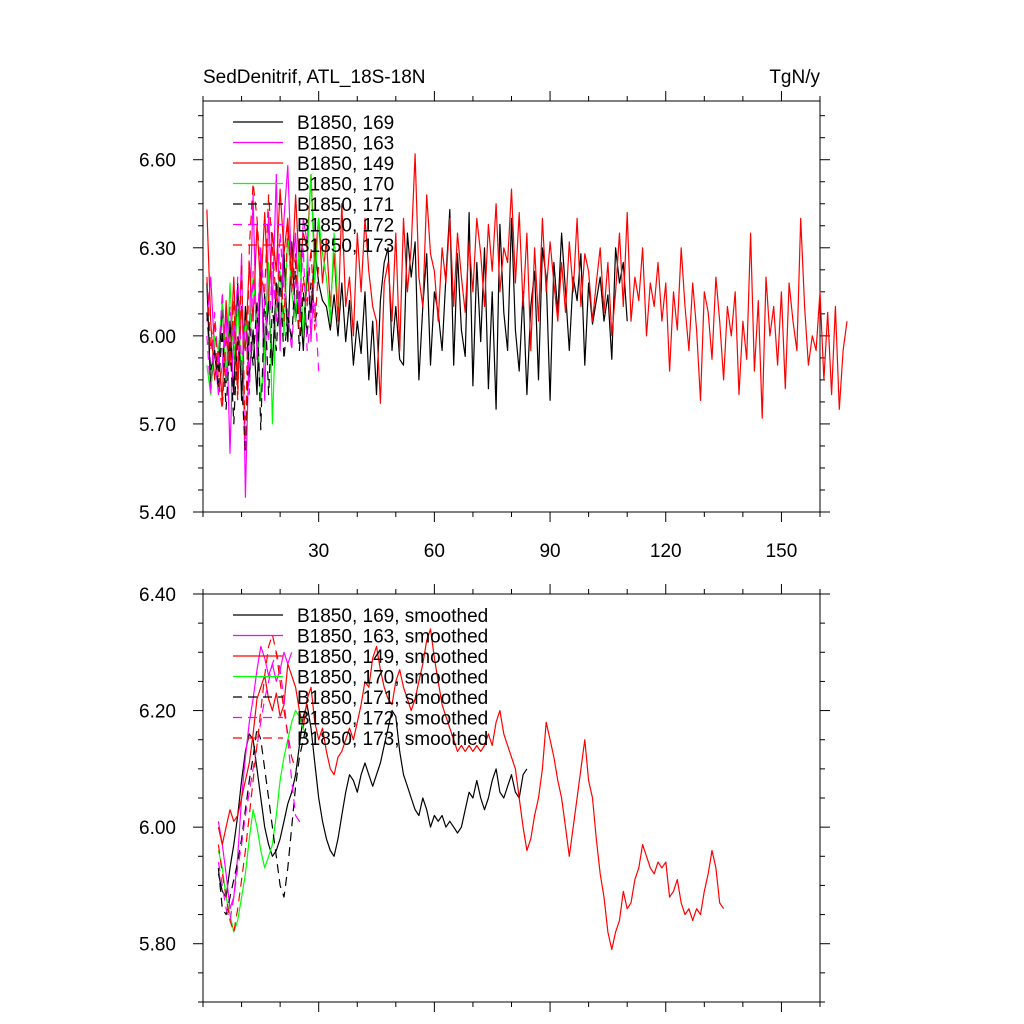 The width and height of the screenshot is (1024, 1024). What do you see at coordinates (318, 551) in the screenshot?
I see `x-tick-label: 30` at bounding box center [318, 551].